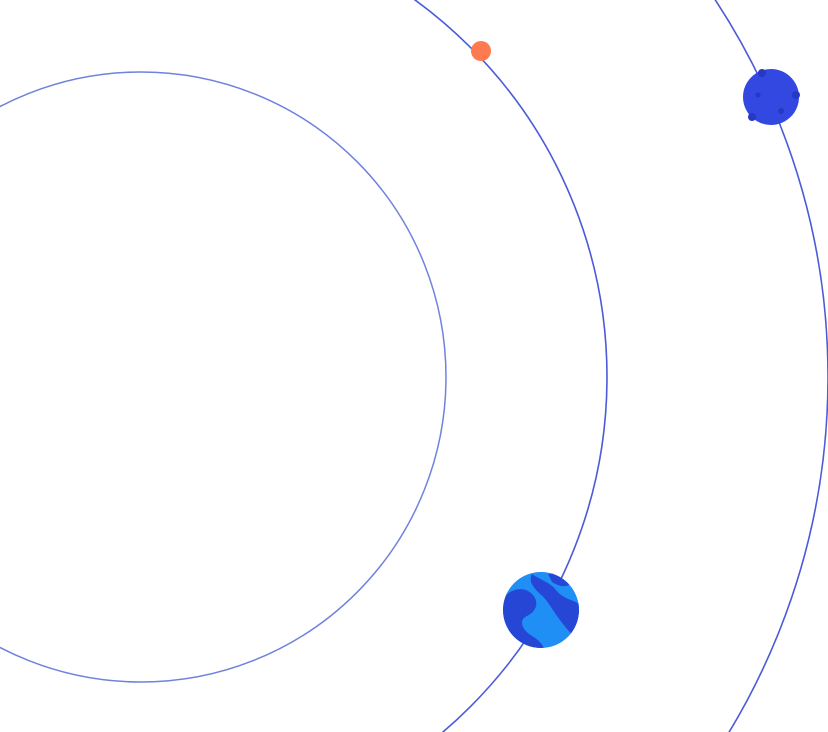  What do you see at coordinates (481, 51) in the screenshot?
I see `orange-planet-icon` at bounding box center [481, 51].